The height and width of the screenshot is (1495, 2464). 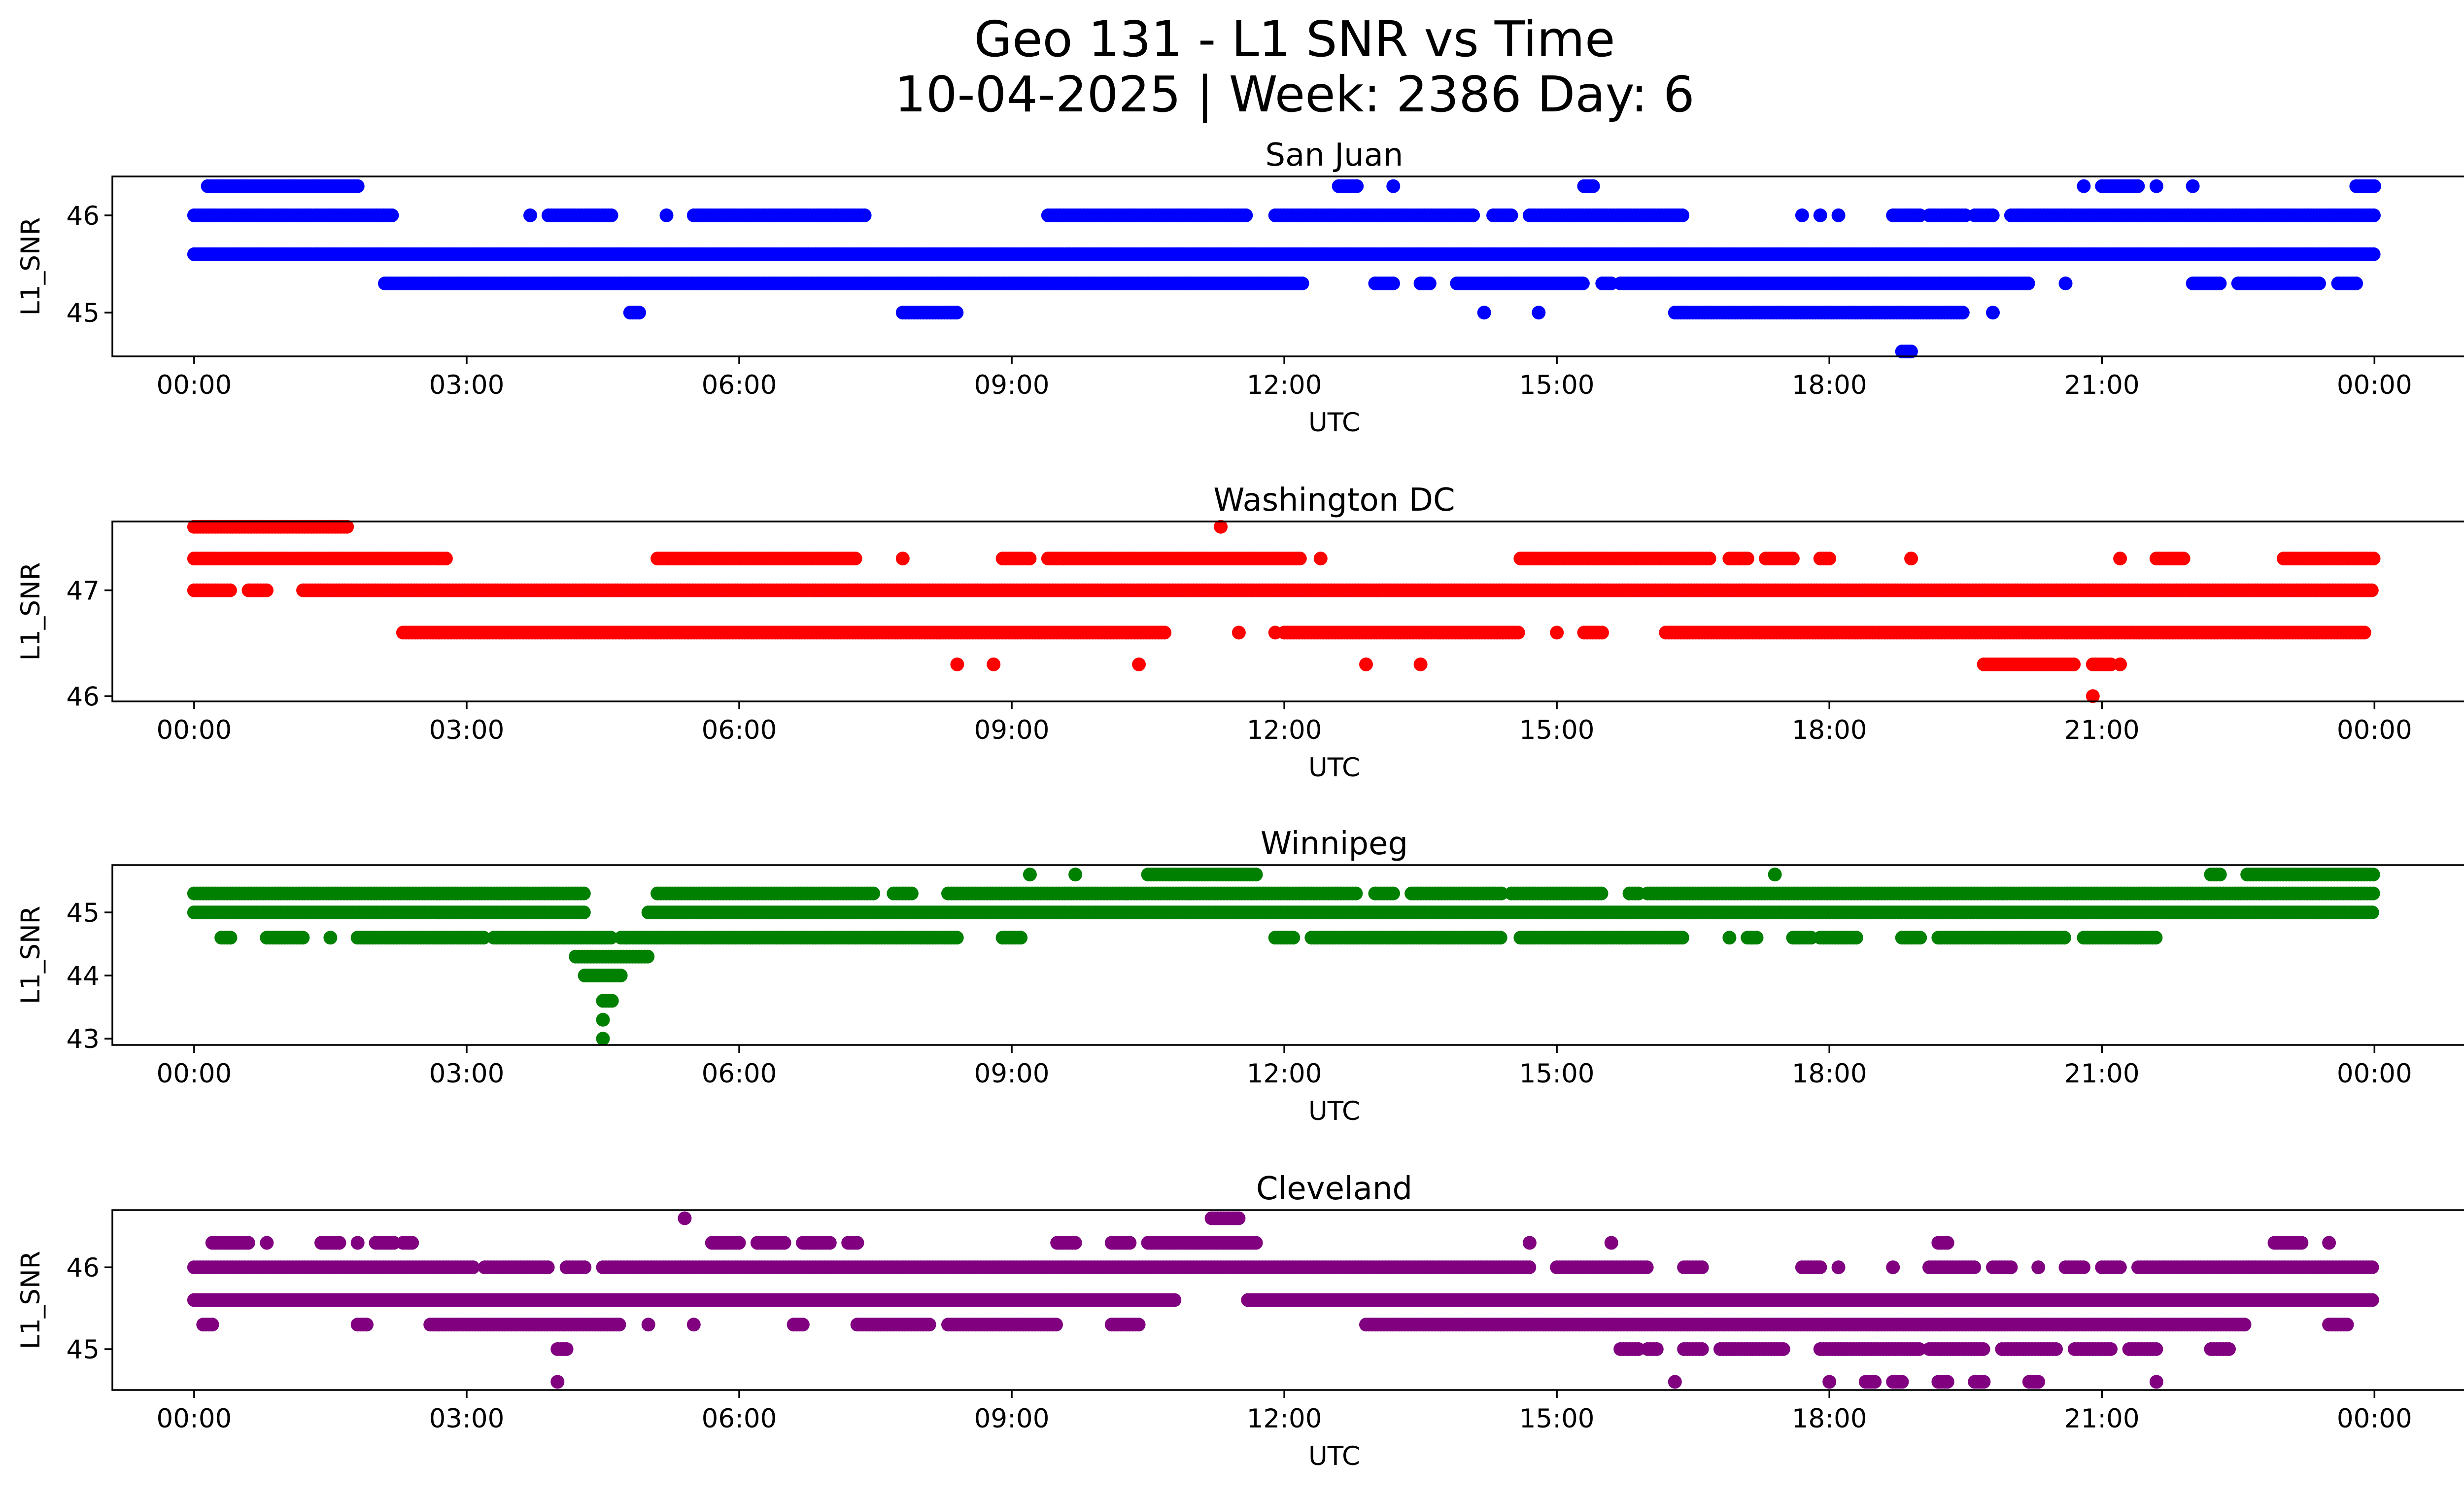 What do you see at coordinates (1294, 39) in the screenshot?
I see `figure-title-line1: Geo 131 - L1 SNR vs Time` at bounding box center [1294, 39].